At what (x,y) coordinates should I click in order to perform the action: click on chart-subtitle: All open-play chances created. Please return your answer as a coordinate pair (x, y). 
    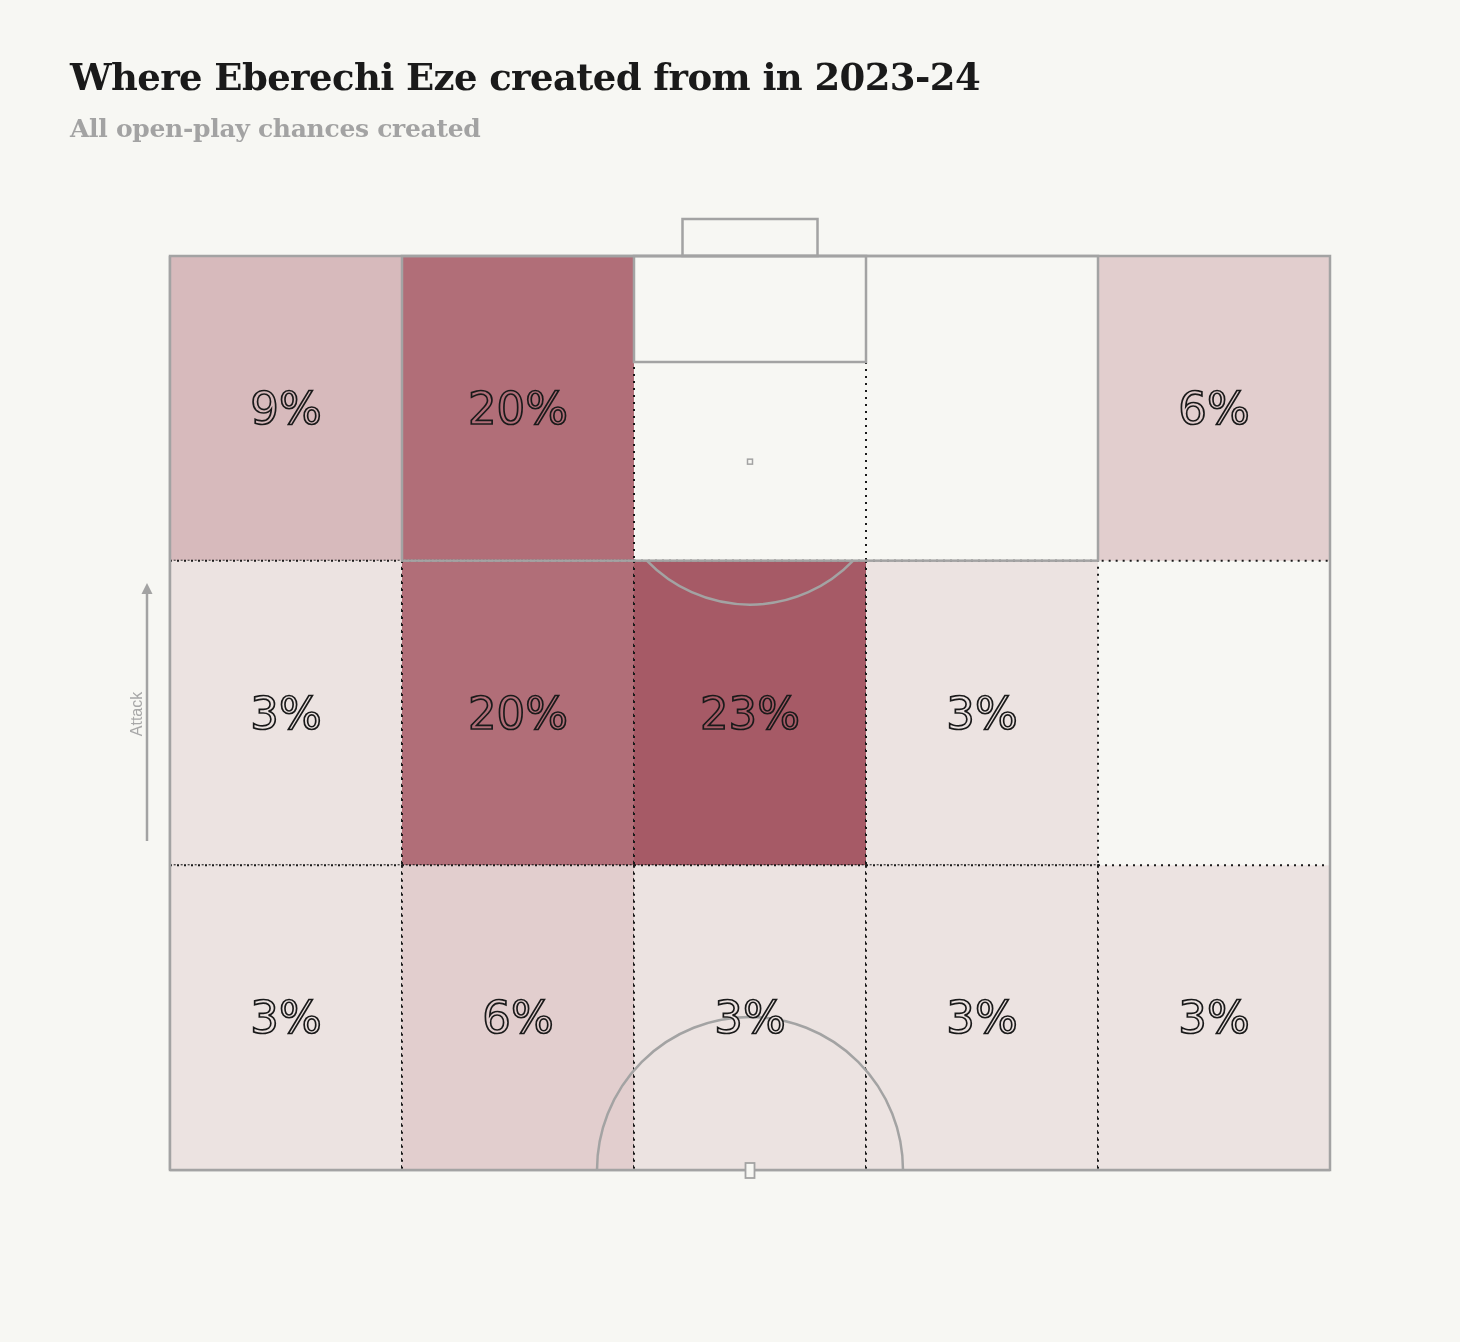
    Looking at the image, I should click on (275, 128).